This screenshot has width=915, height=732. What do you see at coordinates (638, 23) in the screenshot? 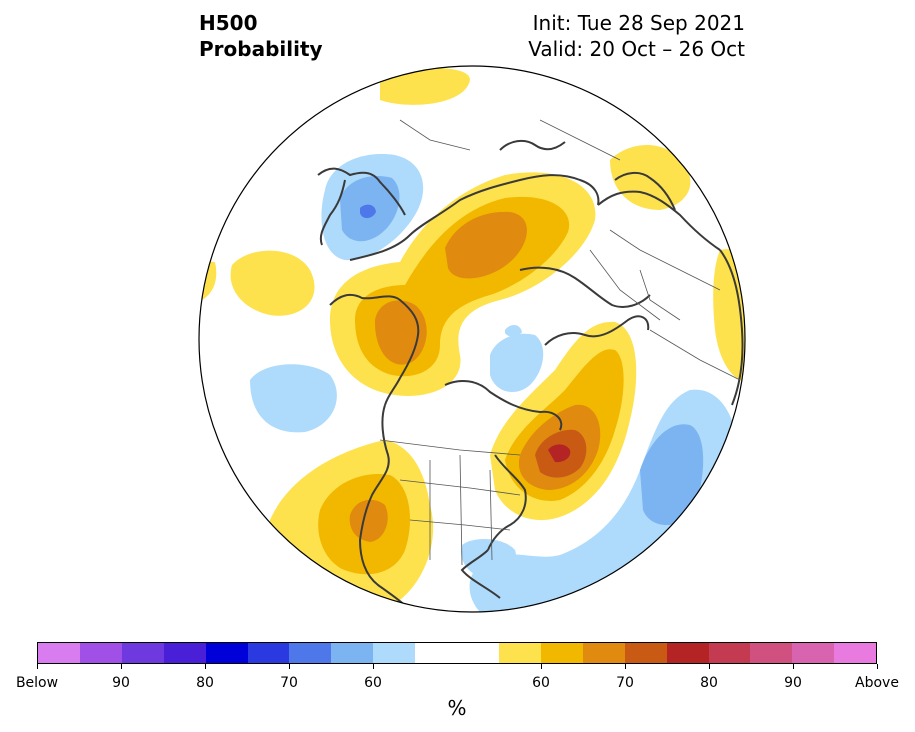
I see `init-date: Init: Tue 28 Sep 2021` at bounding box center [638, 23].